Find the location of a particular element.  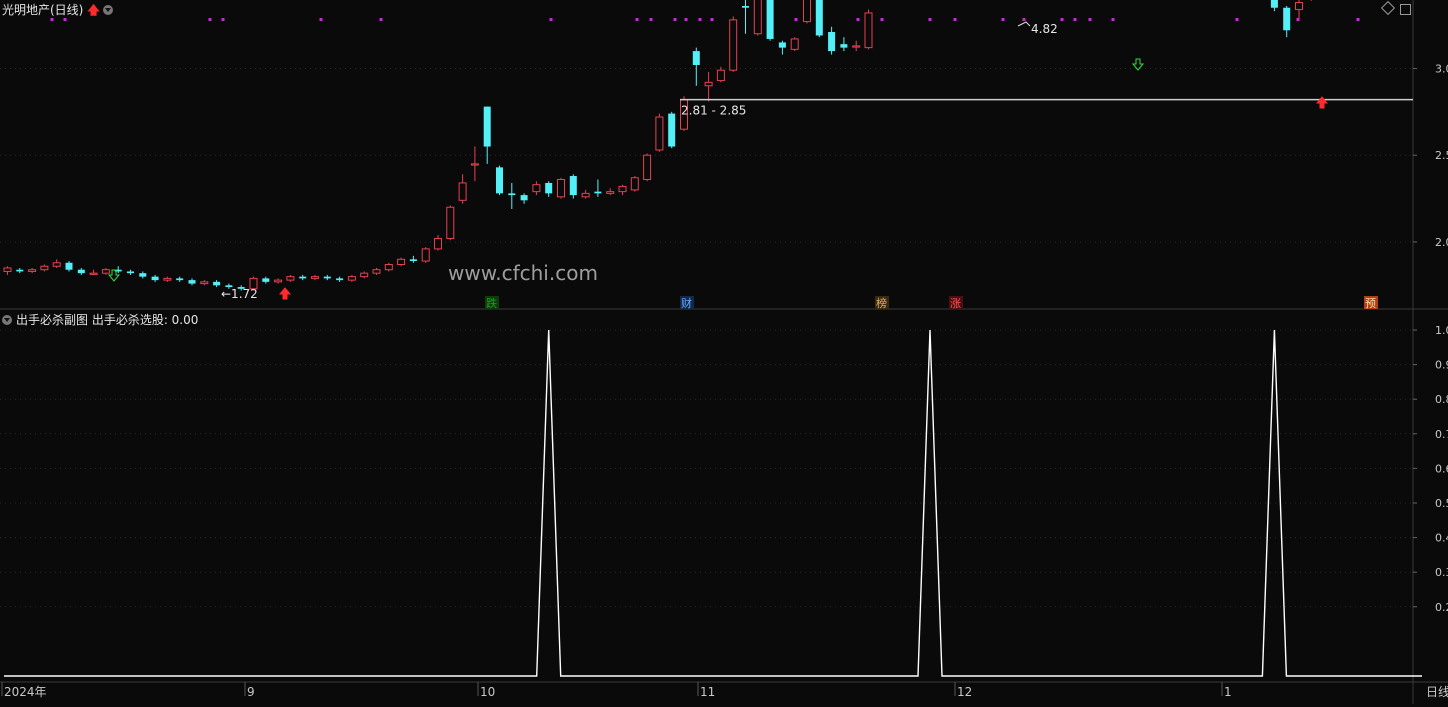

time-axis-label: 1 is located at coordinates (1228, 692).